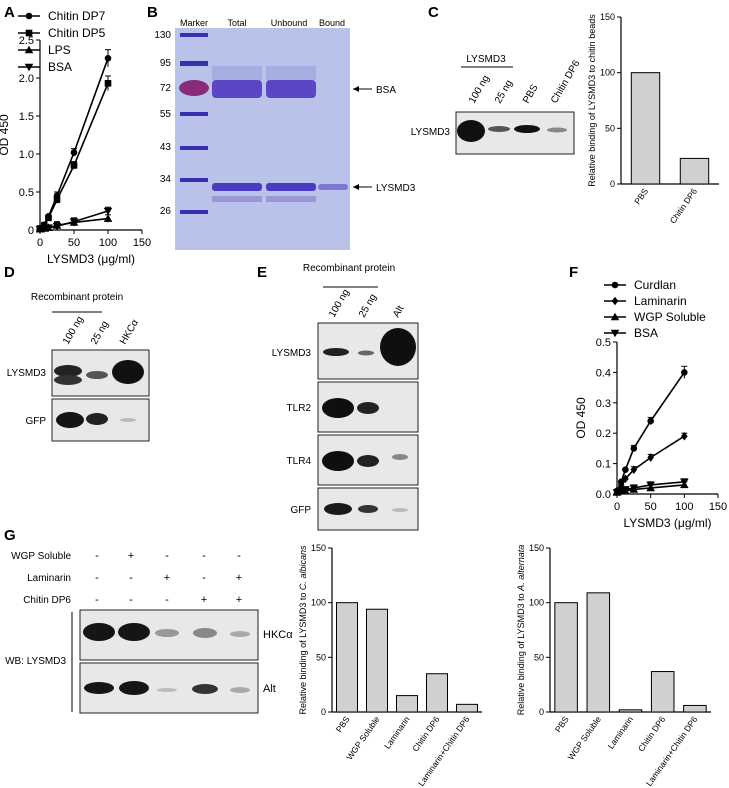  Describe the element at coordinates (660, 301) in the screenshot. I see `legend-label: Laminarin` at that location.